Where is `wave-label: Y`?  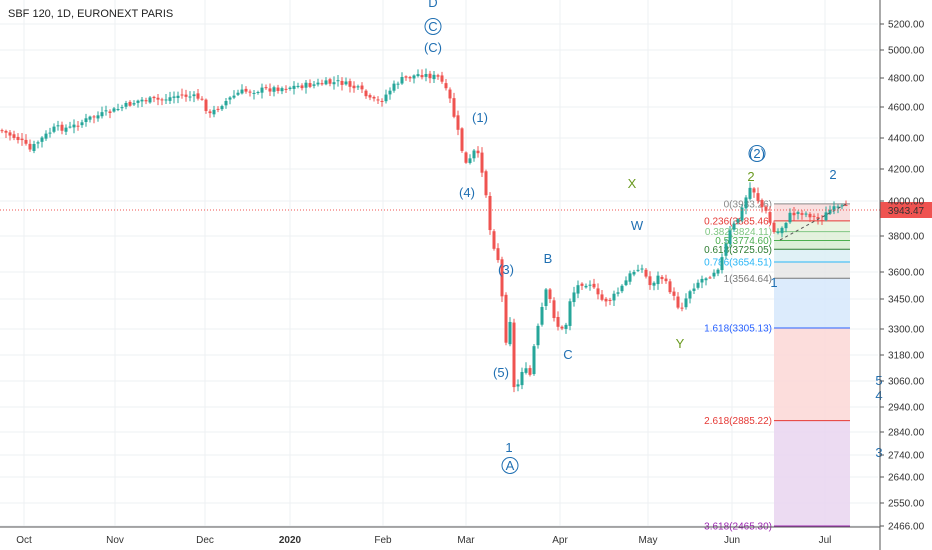
wave-label: Y is located at coordinates (680, 343).